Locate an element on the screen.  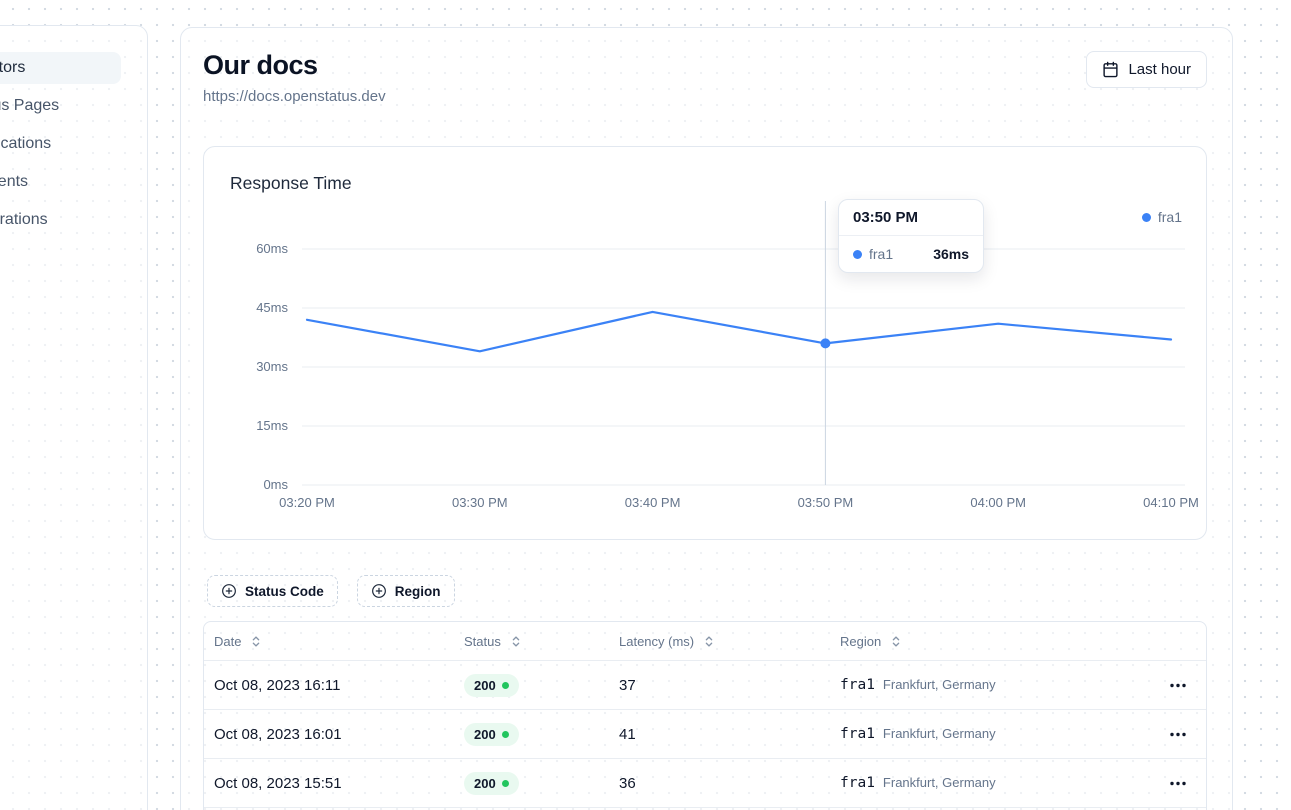
filter-bar: Status Code Region is located at coordinates (331, 591).